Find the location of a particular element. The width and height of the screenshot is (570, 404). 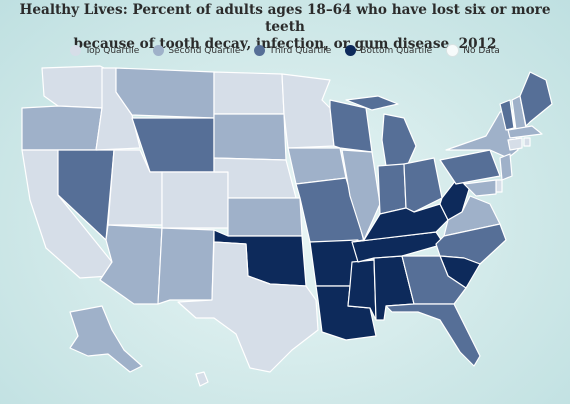

state-alaska is located at coordinates (106, 339).